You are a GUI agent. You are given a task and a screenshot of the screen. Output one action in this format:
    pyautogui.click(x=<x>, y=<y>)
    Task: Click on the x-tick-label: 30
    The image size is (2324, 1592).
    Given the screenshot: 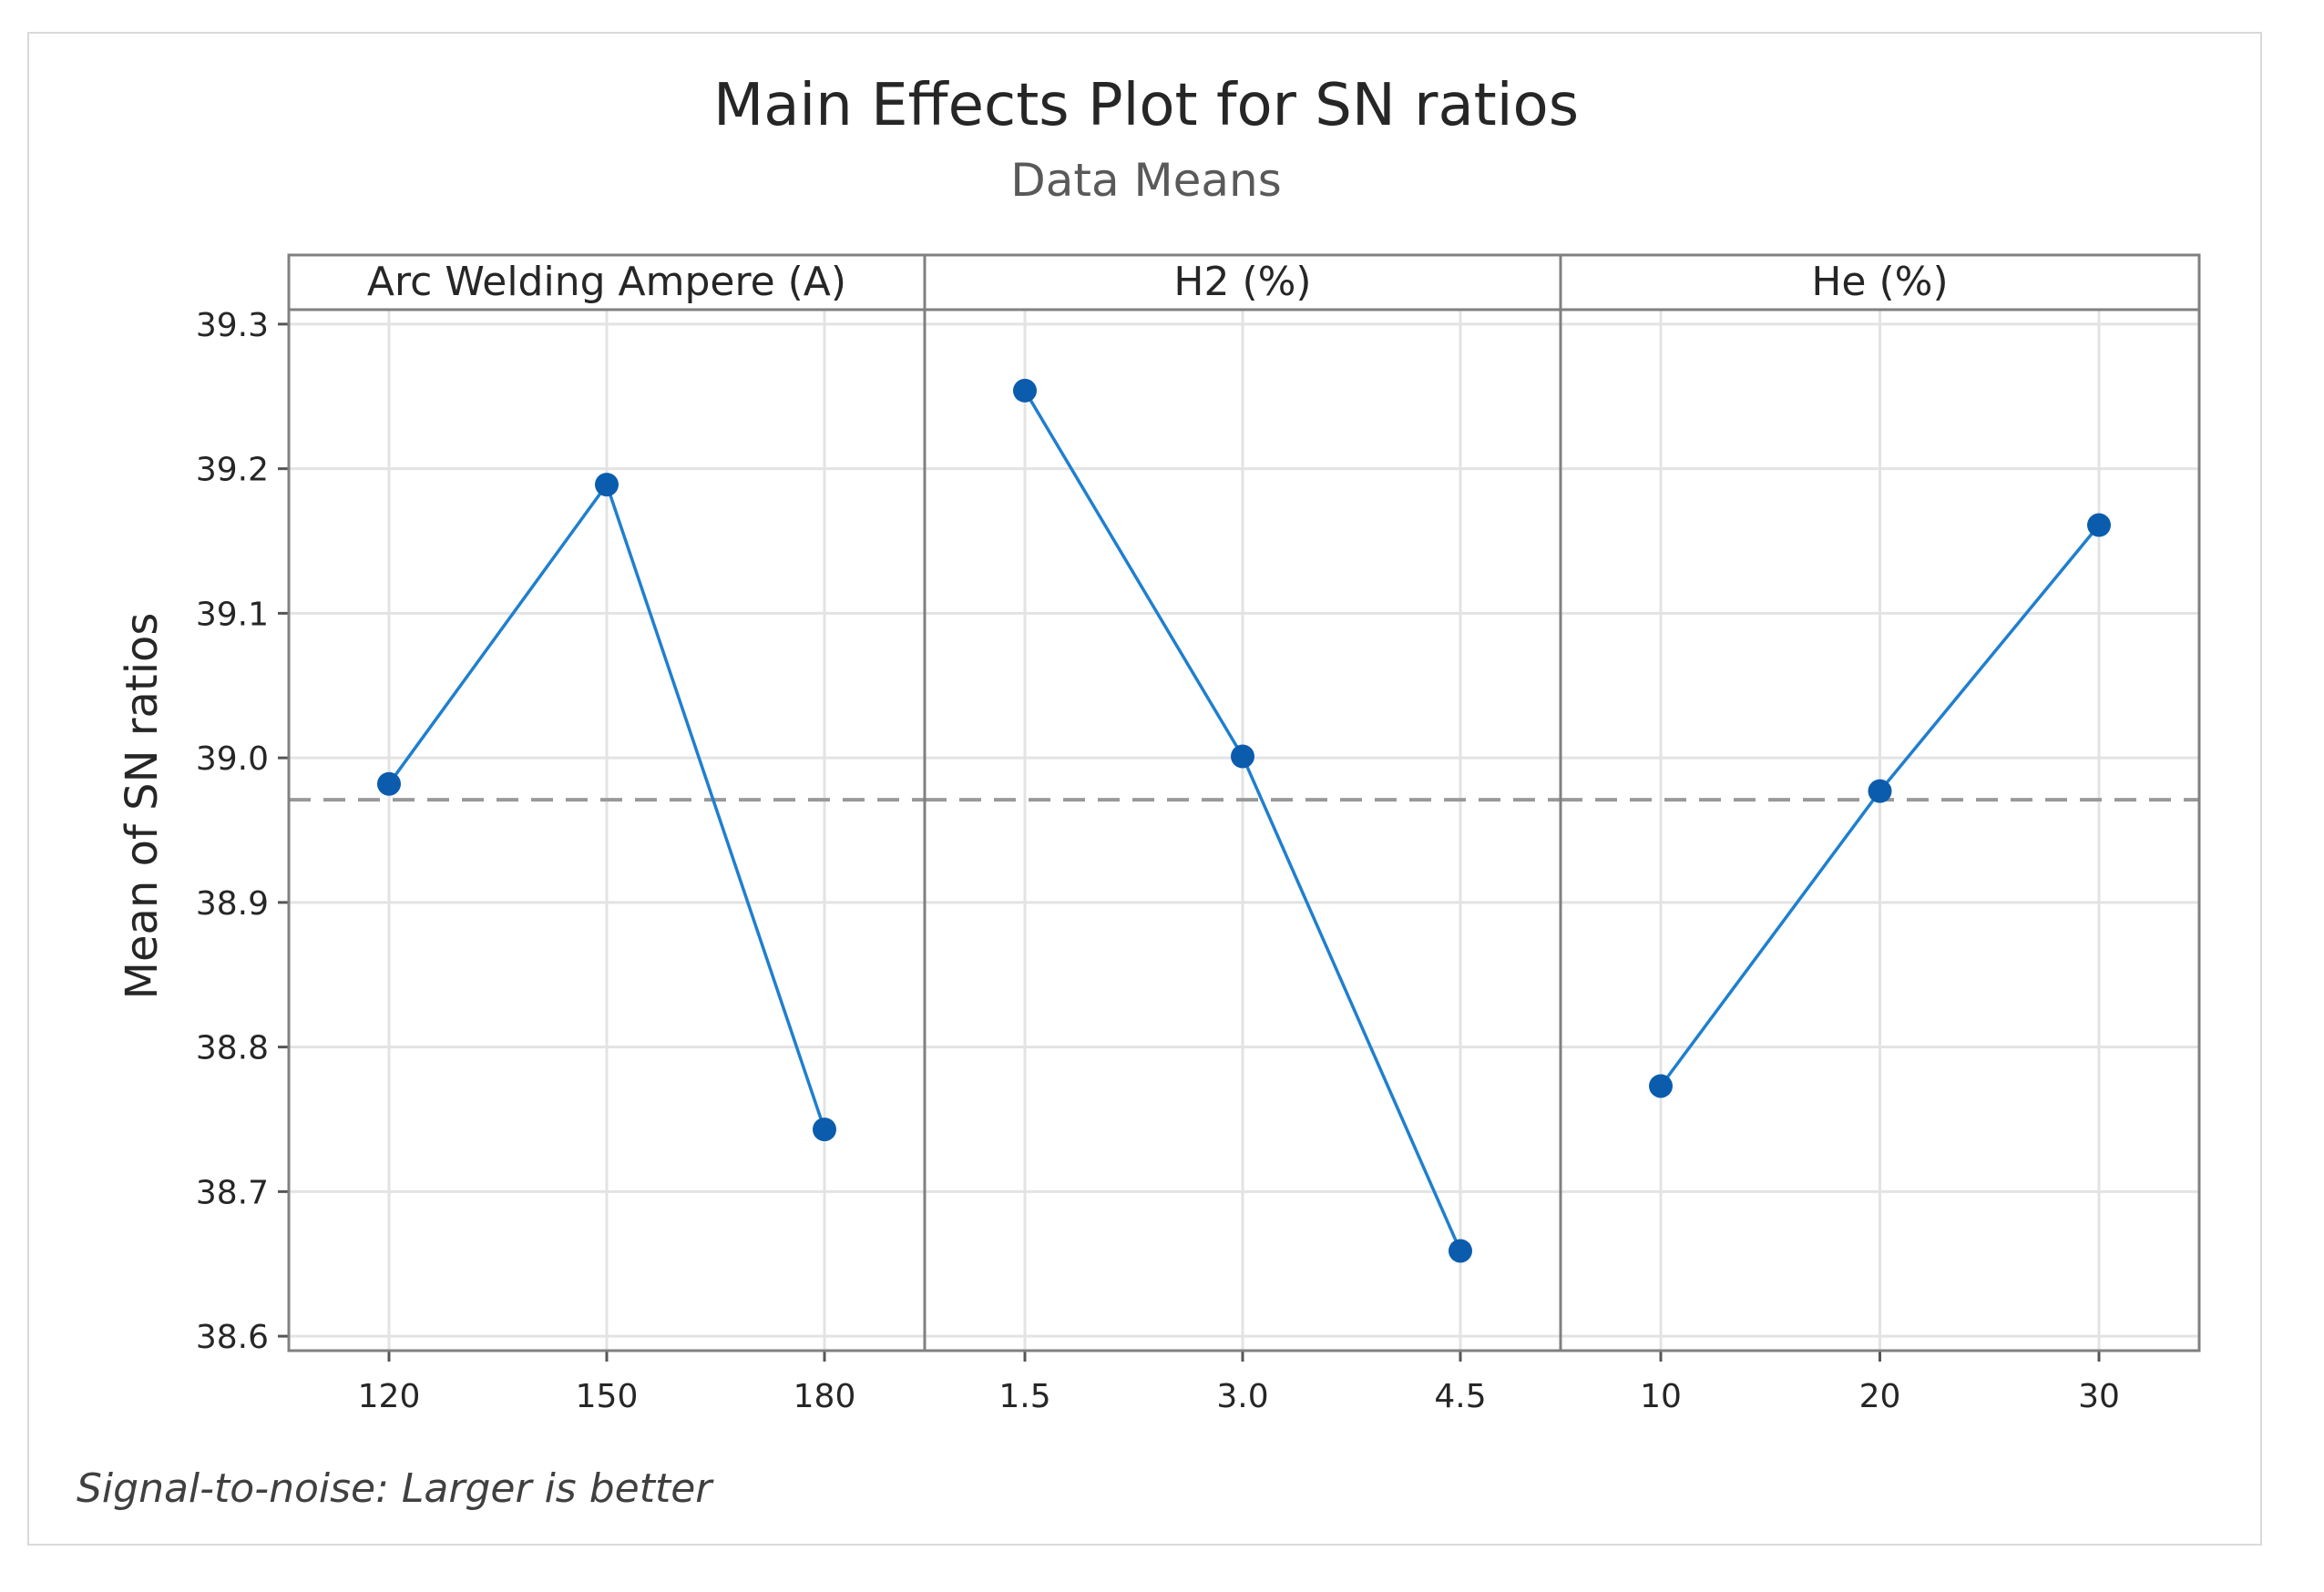 What is the action you would take?
    pyautogui.click(x=2099, y=1396)
    